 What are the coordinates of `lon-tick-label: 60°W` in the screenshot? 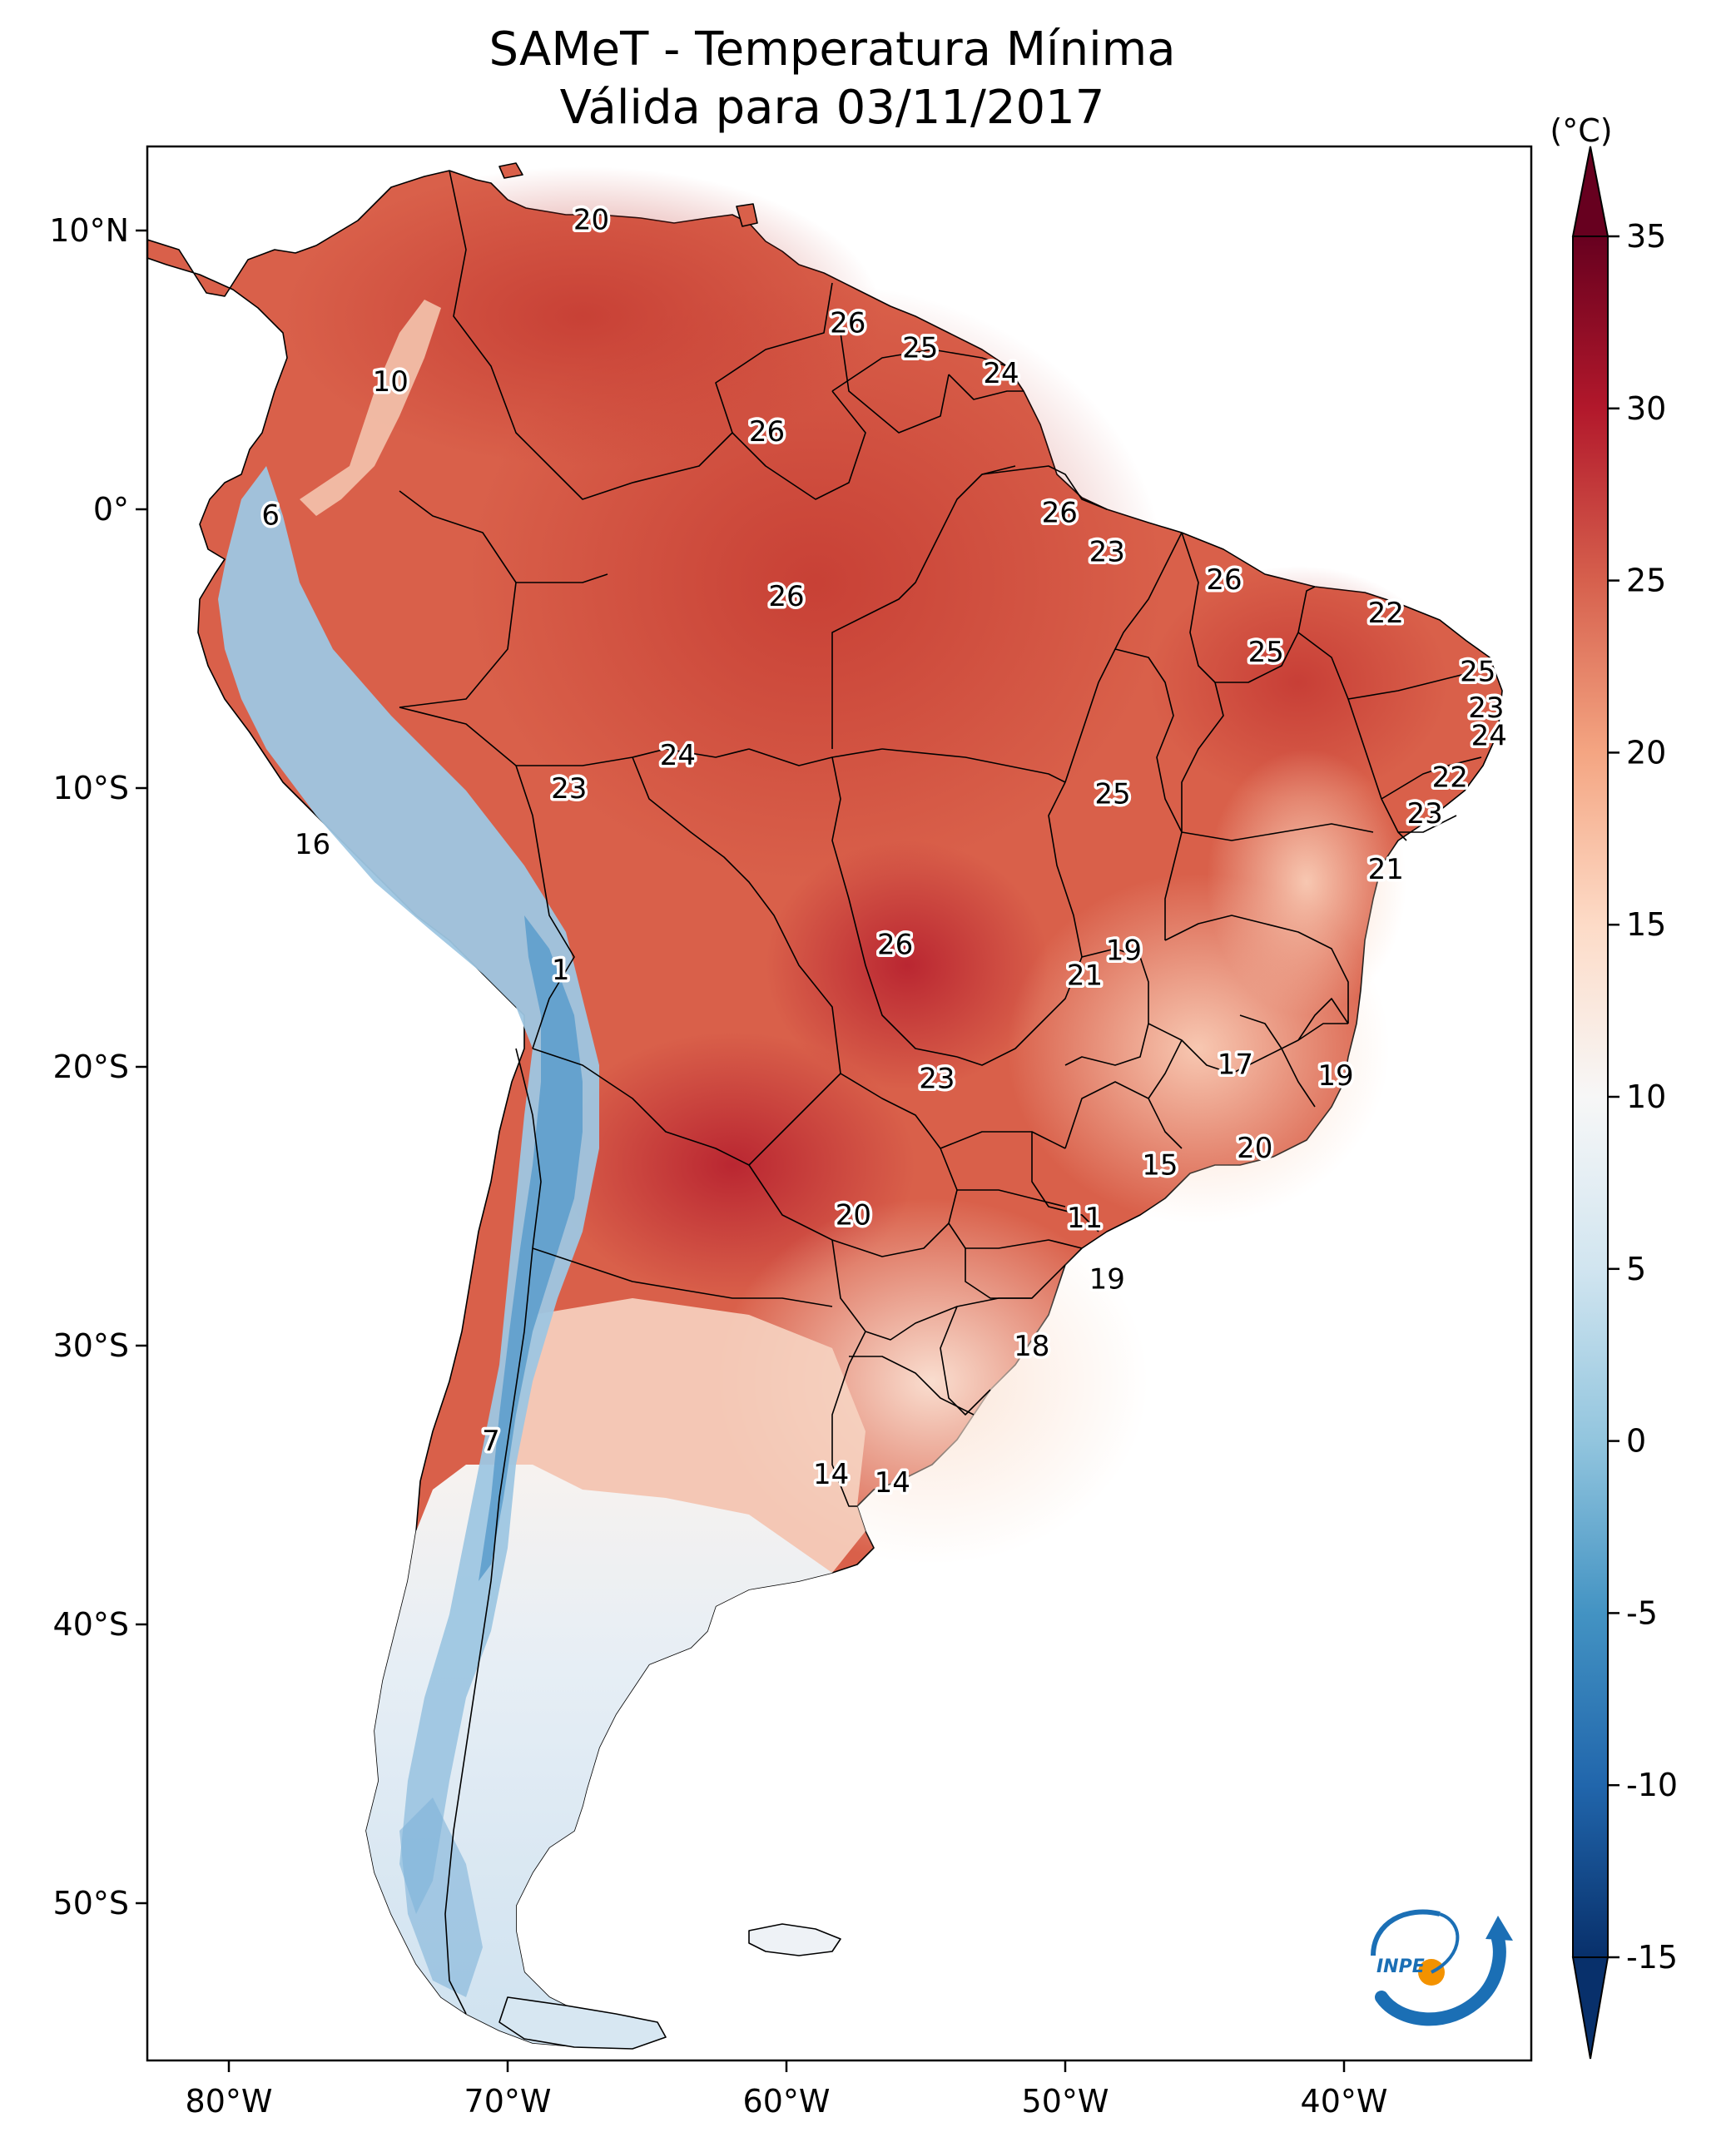 It's located at (787, 2101).